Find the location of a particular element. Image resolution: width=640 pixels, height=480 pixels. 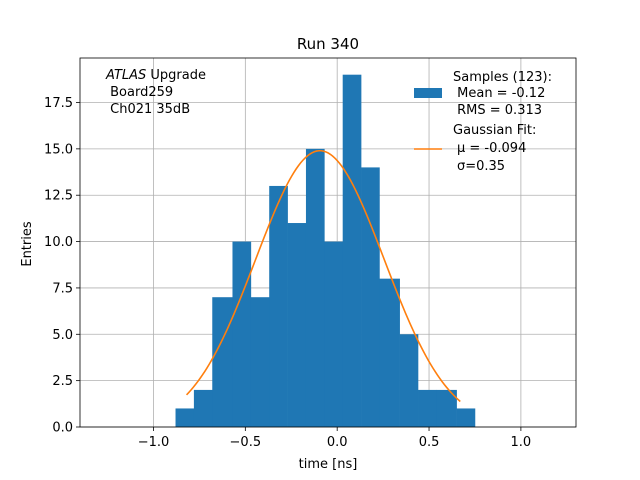

annotation-upgrade: Upgrade is located at coordinates (176, 75).